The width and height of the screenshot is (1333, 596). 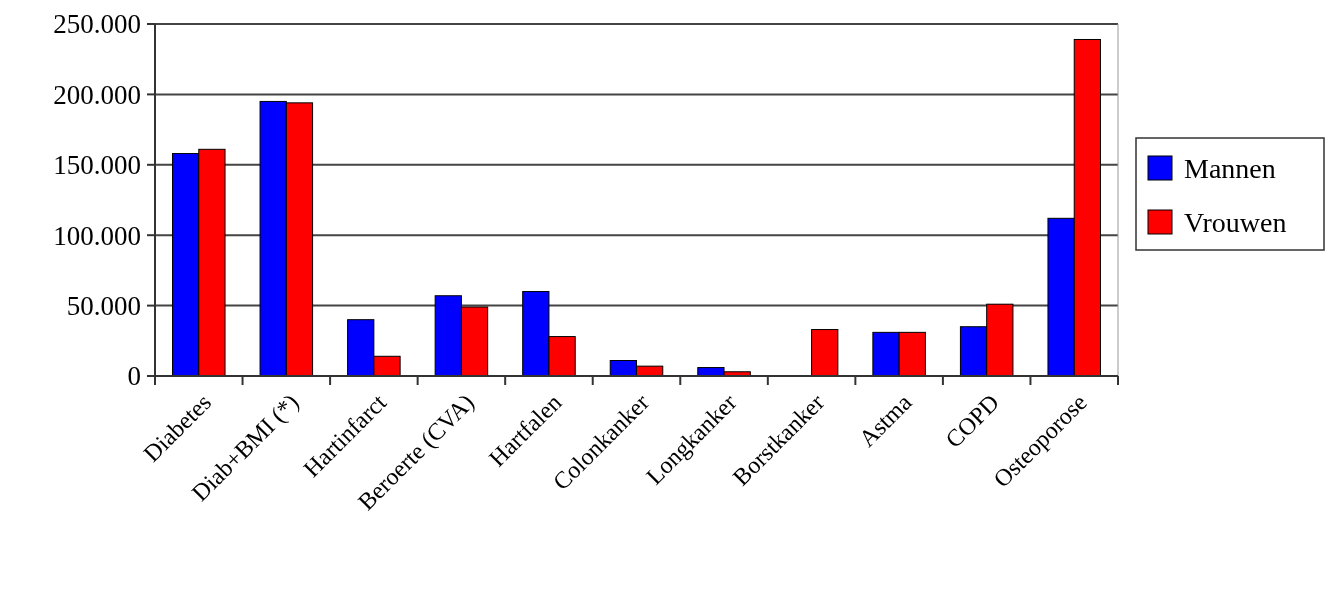 I want to click on y-tick-label: 0, so click(x=134, y=376).